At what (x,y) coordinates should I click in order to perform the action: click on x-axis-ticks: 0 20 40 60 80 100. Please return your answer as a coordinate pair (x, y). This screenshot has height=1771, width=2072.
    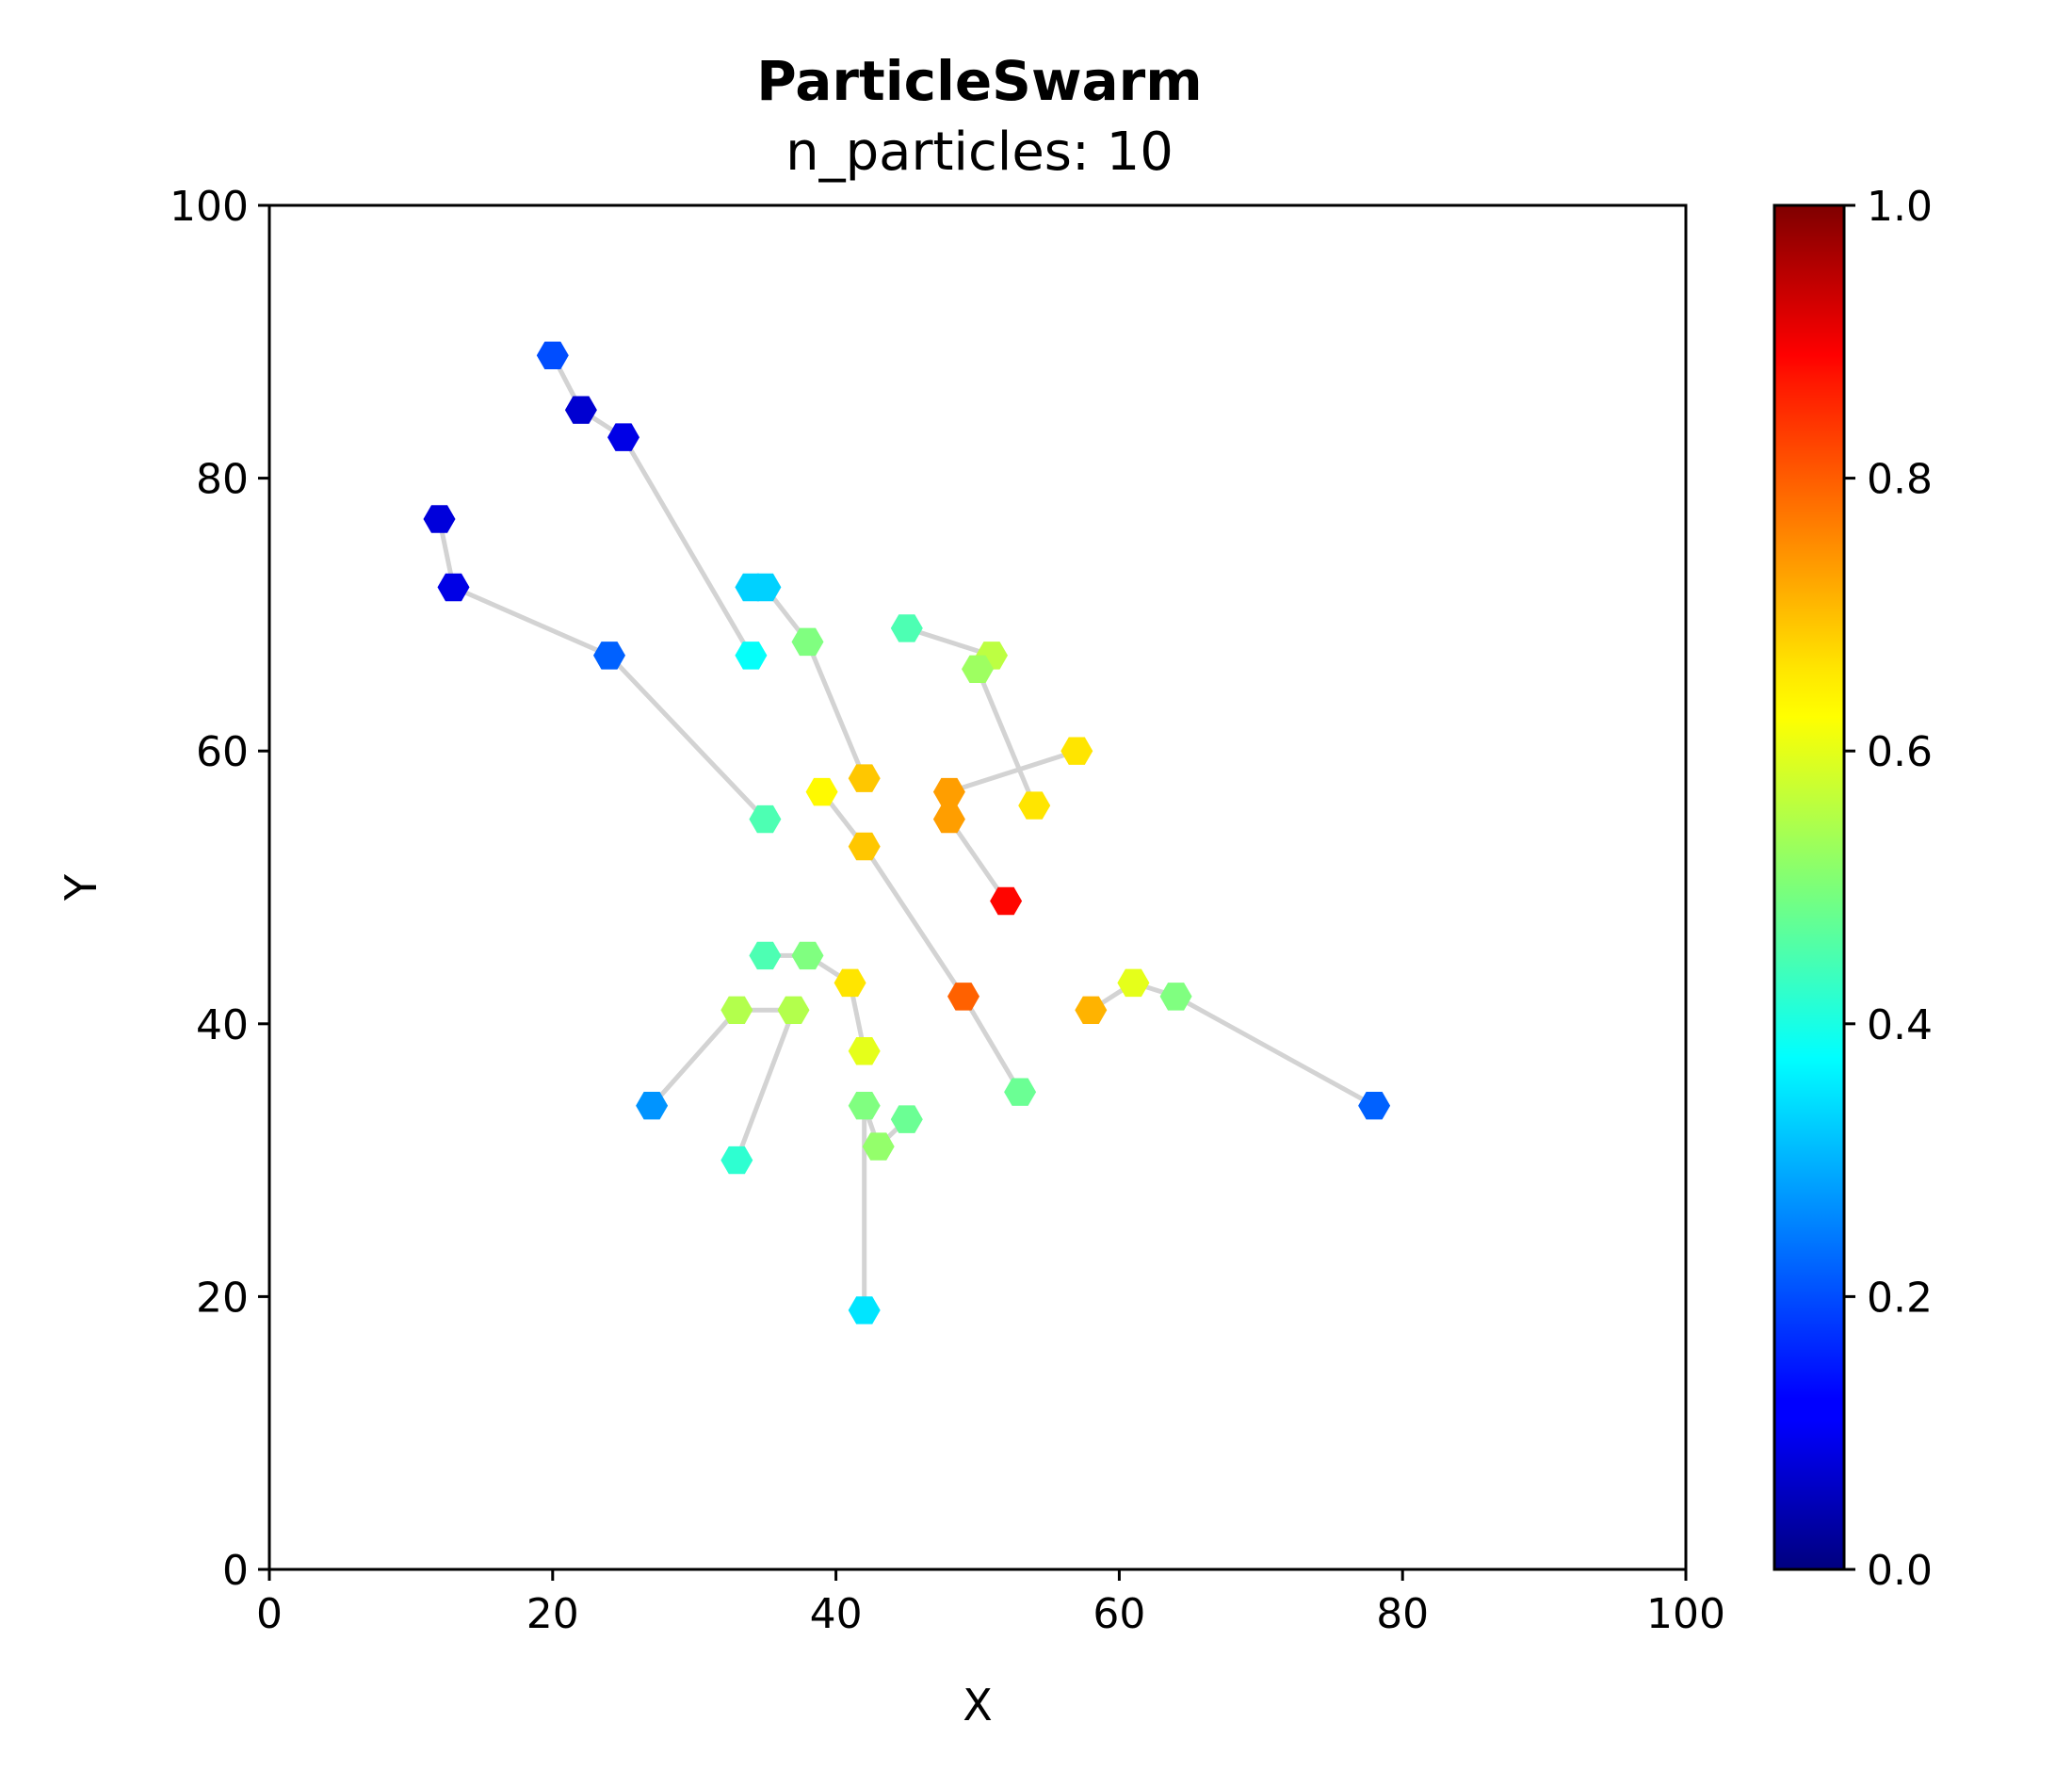
    Looking at the image, I should click on (991, 1603).